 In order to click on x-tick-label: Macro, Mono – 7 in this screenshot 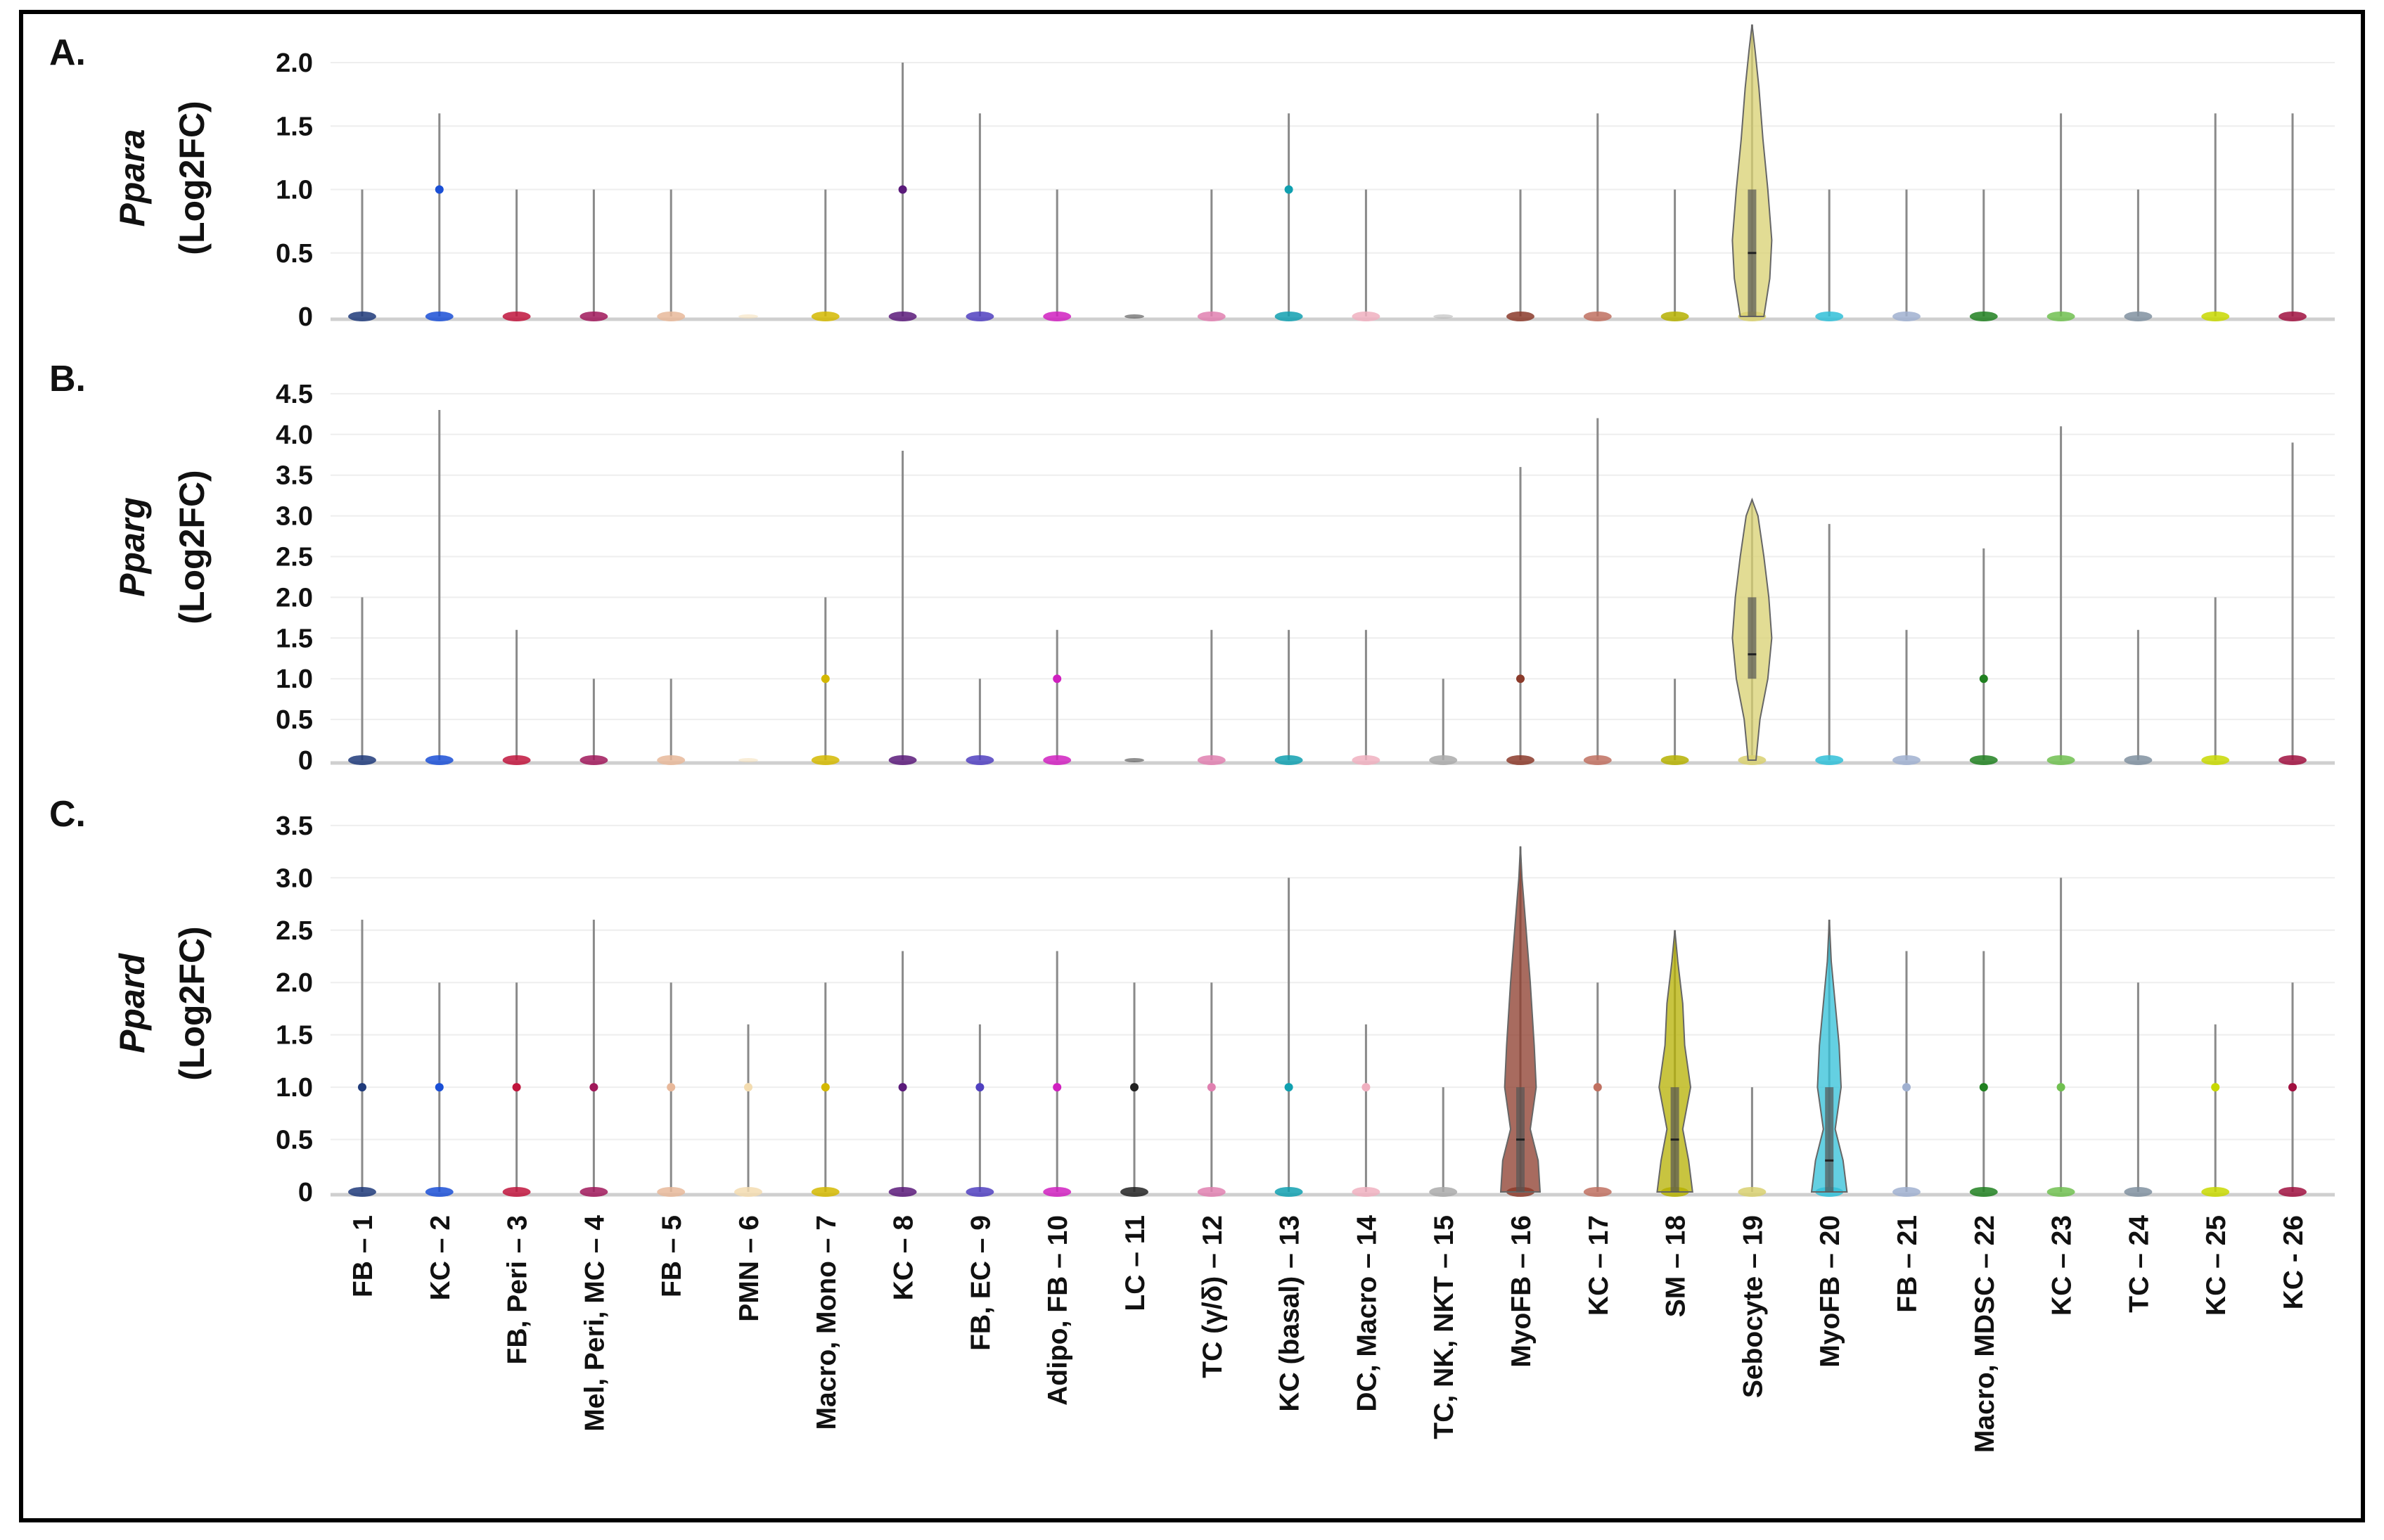, I will do `click(827, 1322)`.